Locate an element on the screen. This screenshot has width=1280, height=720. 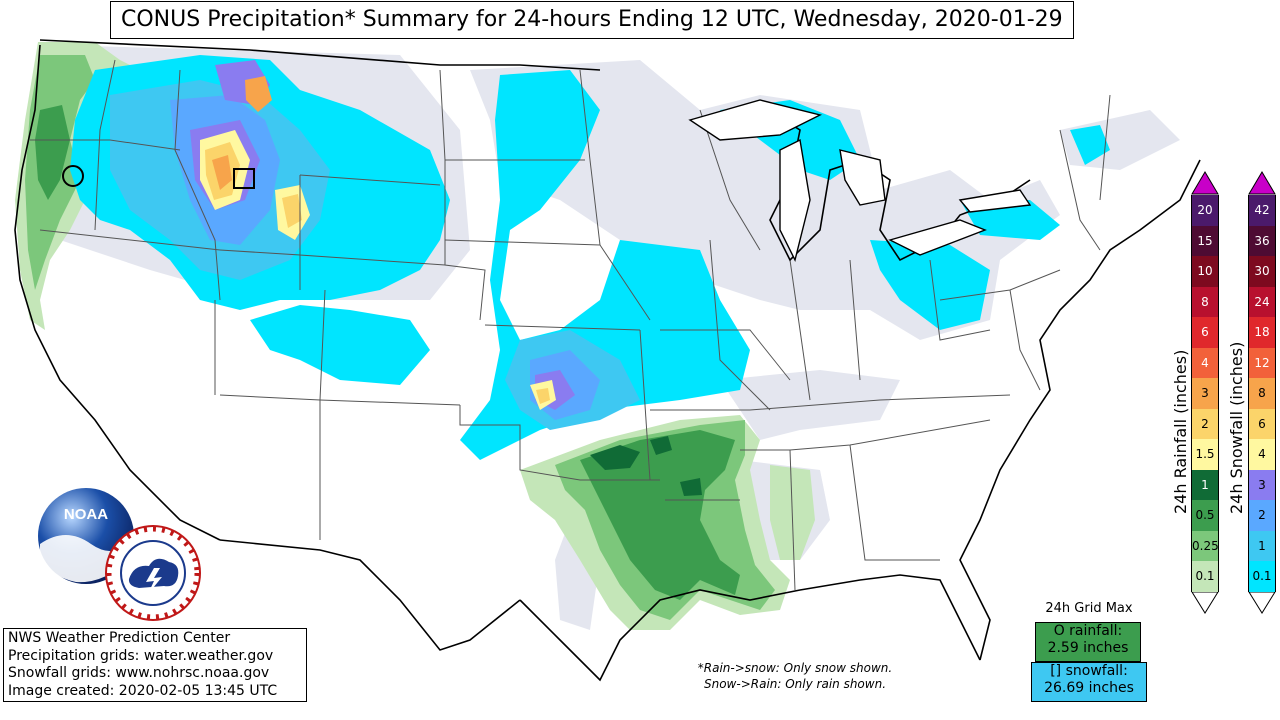
rain-legend-bottom-arrow is located at coordinates (1205, 602).